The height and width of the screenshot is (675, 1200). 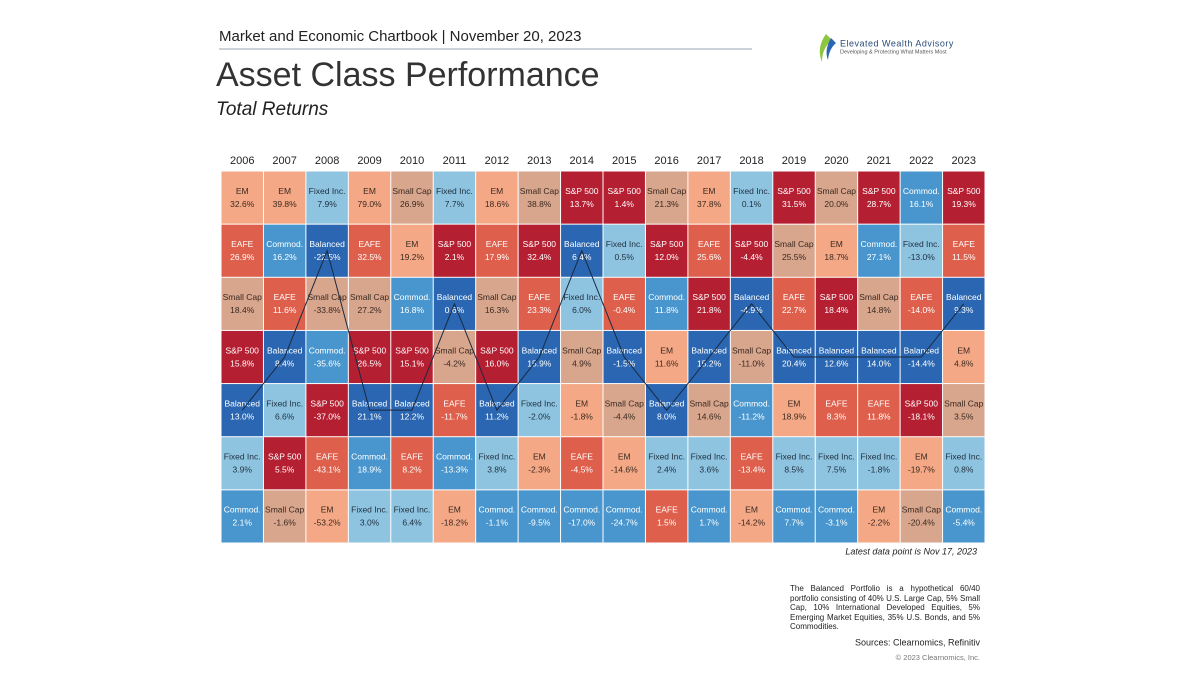 I want to click on year-label: 2021, so click(x=879, y=161).